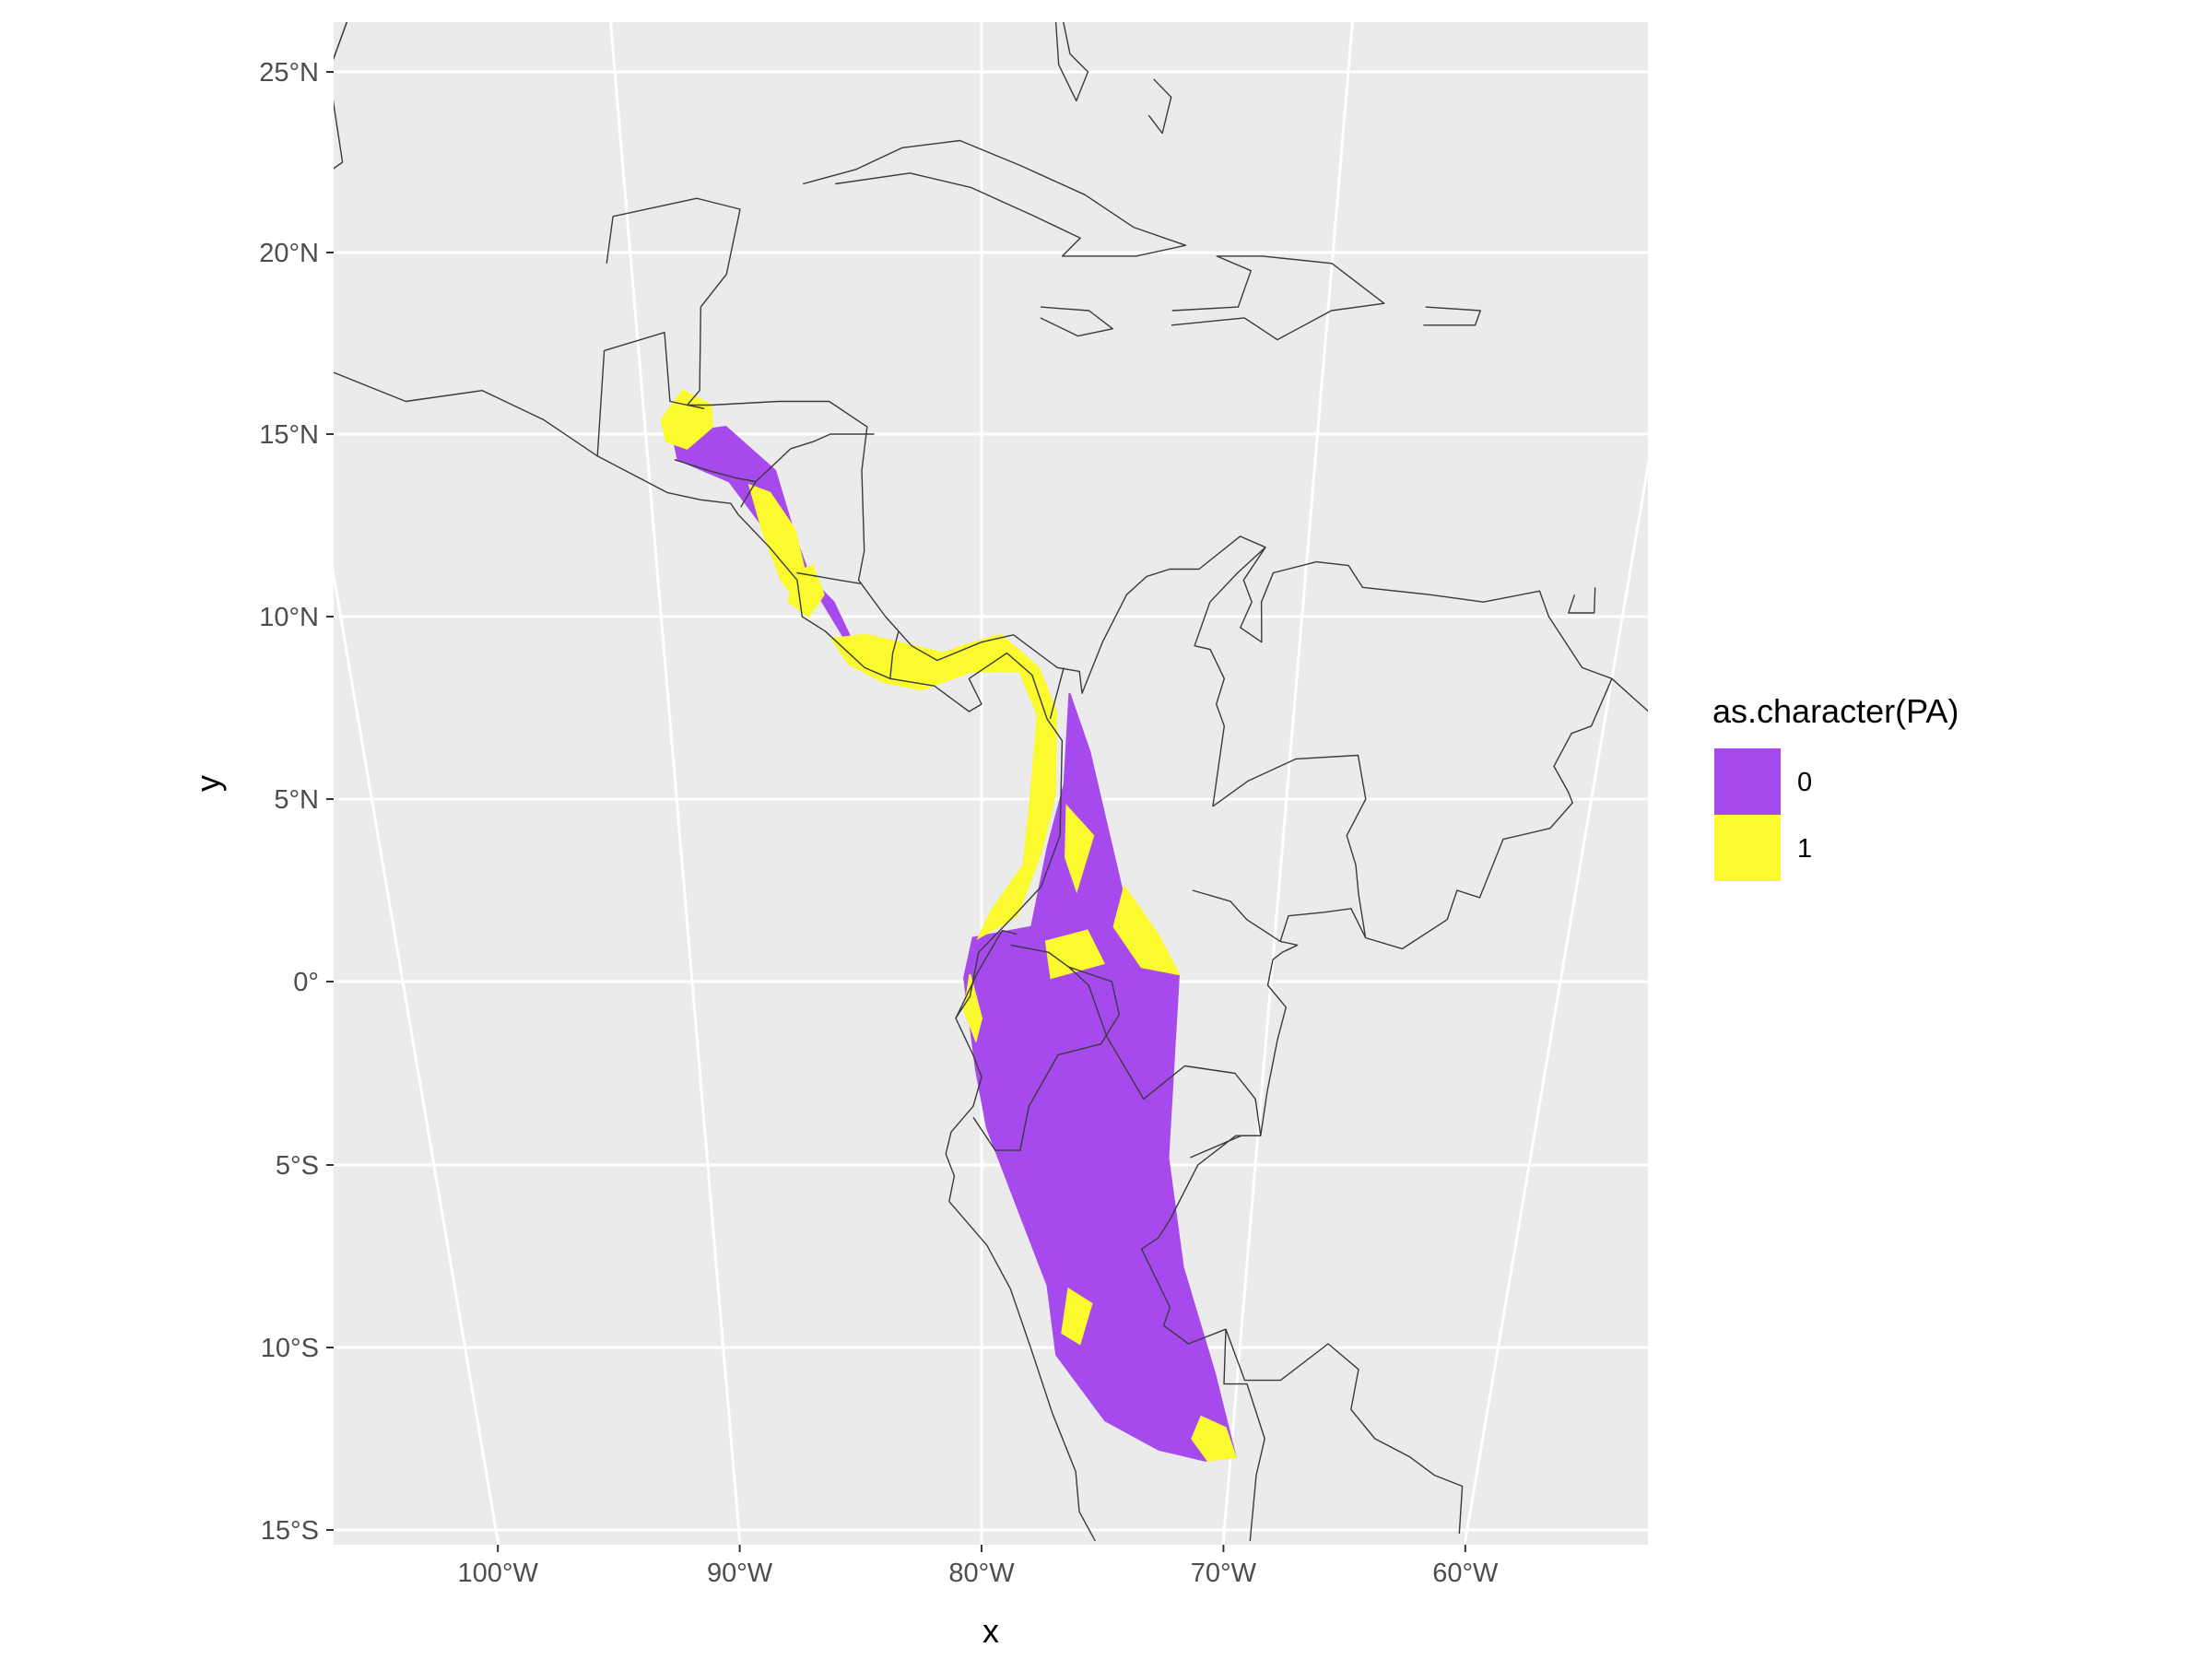 The width and height of the screenshot is (2212, 1659). What do you see at coordinates (1804, 782) in the screenshot?
I see `legend-label-0: 0` at bounding box center [1804, 782].